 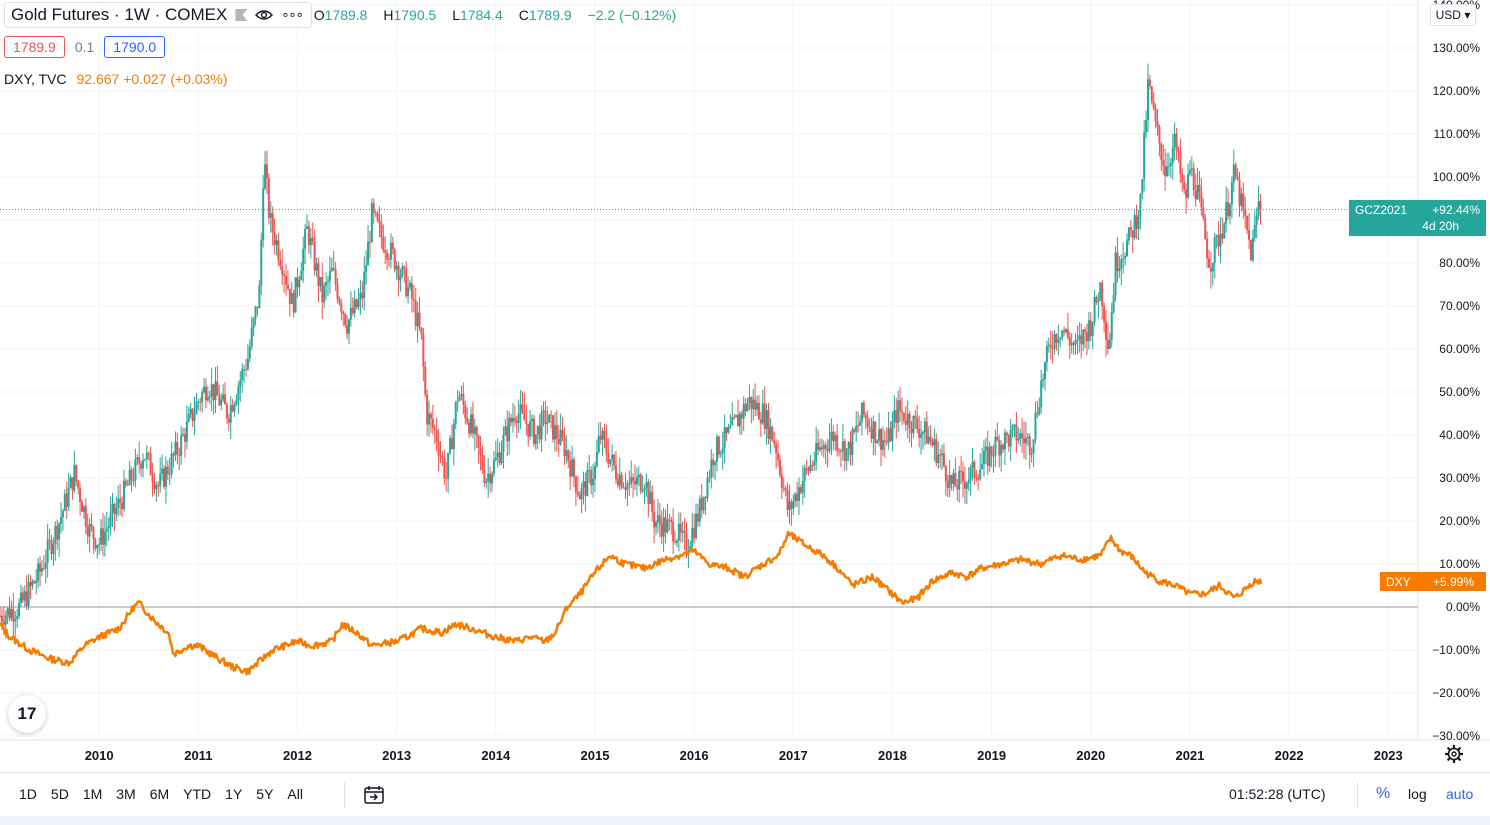 What do you see at coordinates (1388, 755) in the screenshot?
I see `x-tick-label: 2023` at bounding box center [1388, 755].